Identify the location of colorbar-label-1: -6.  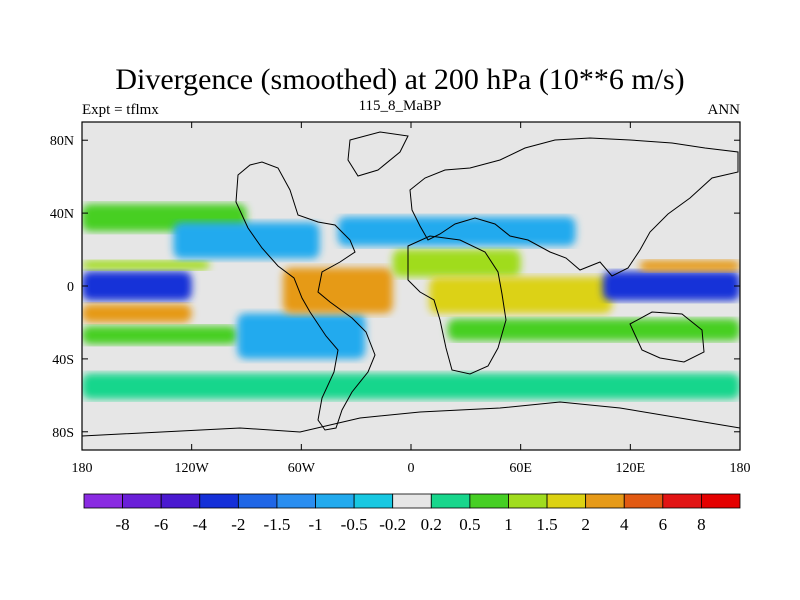
(161, 524).